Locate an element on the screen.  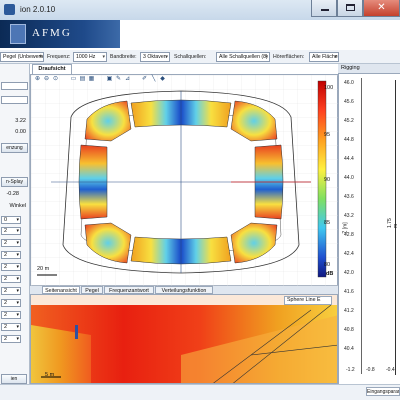
sources-label: Schallquellen: is located at coordinates (190, 57).